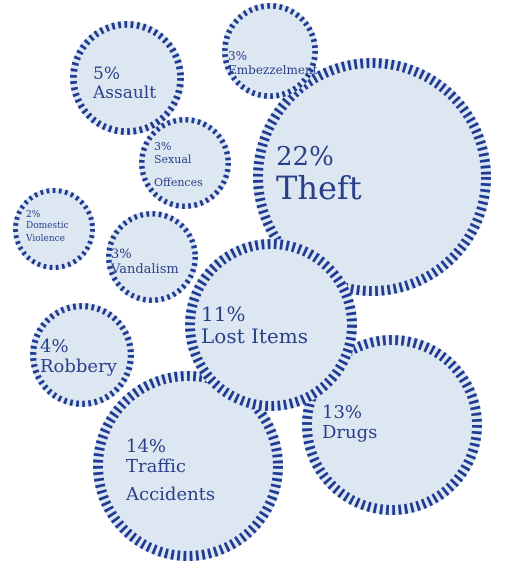  I want to click on bubble-category-label-traffic-accidents-1: Traffic, so click(156, 466).